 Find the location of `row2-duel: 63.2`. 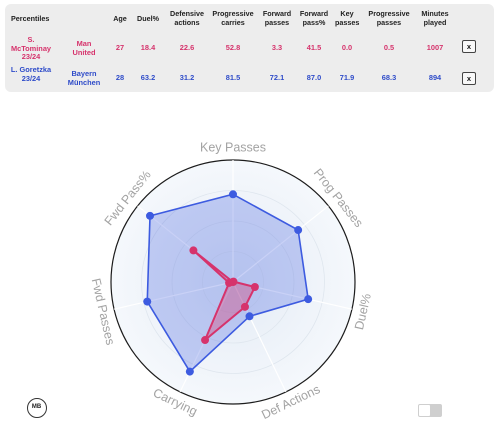

row2-duel: 63.2 is located at coordinates (148, 77).